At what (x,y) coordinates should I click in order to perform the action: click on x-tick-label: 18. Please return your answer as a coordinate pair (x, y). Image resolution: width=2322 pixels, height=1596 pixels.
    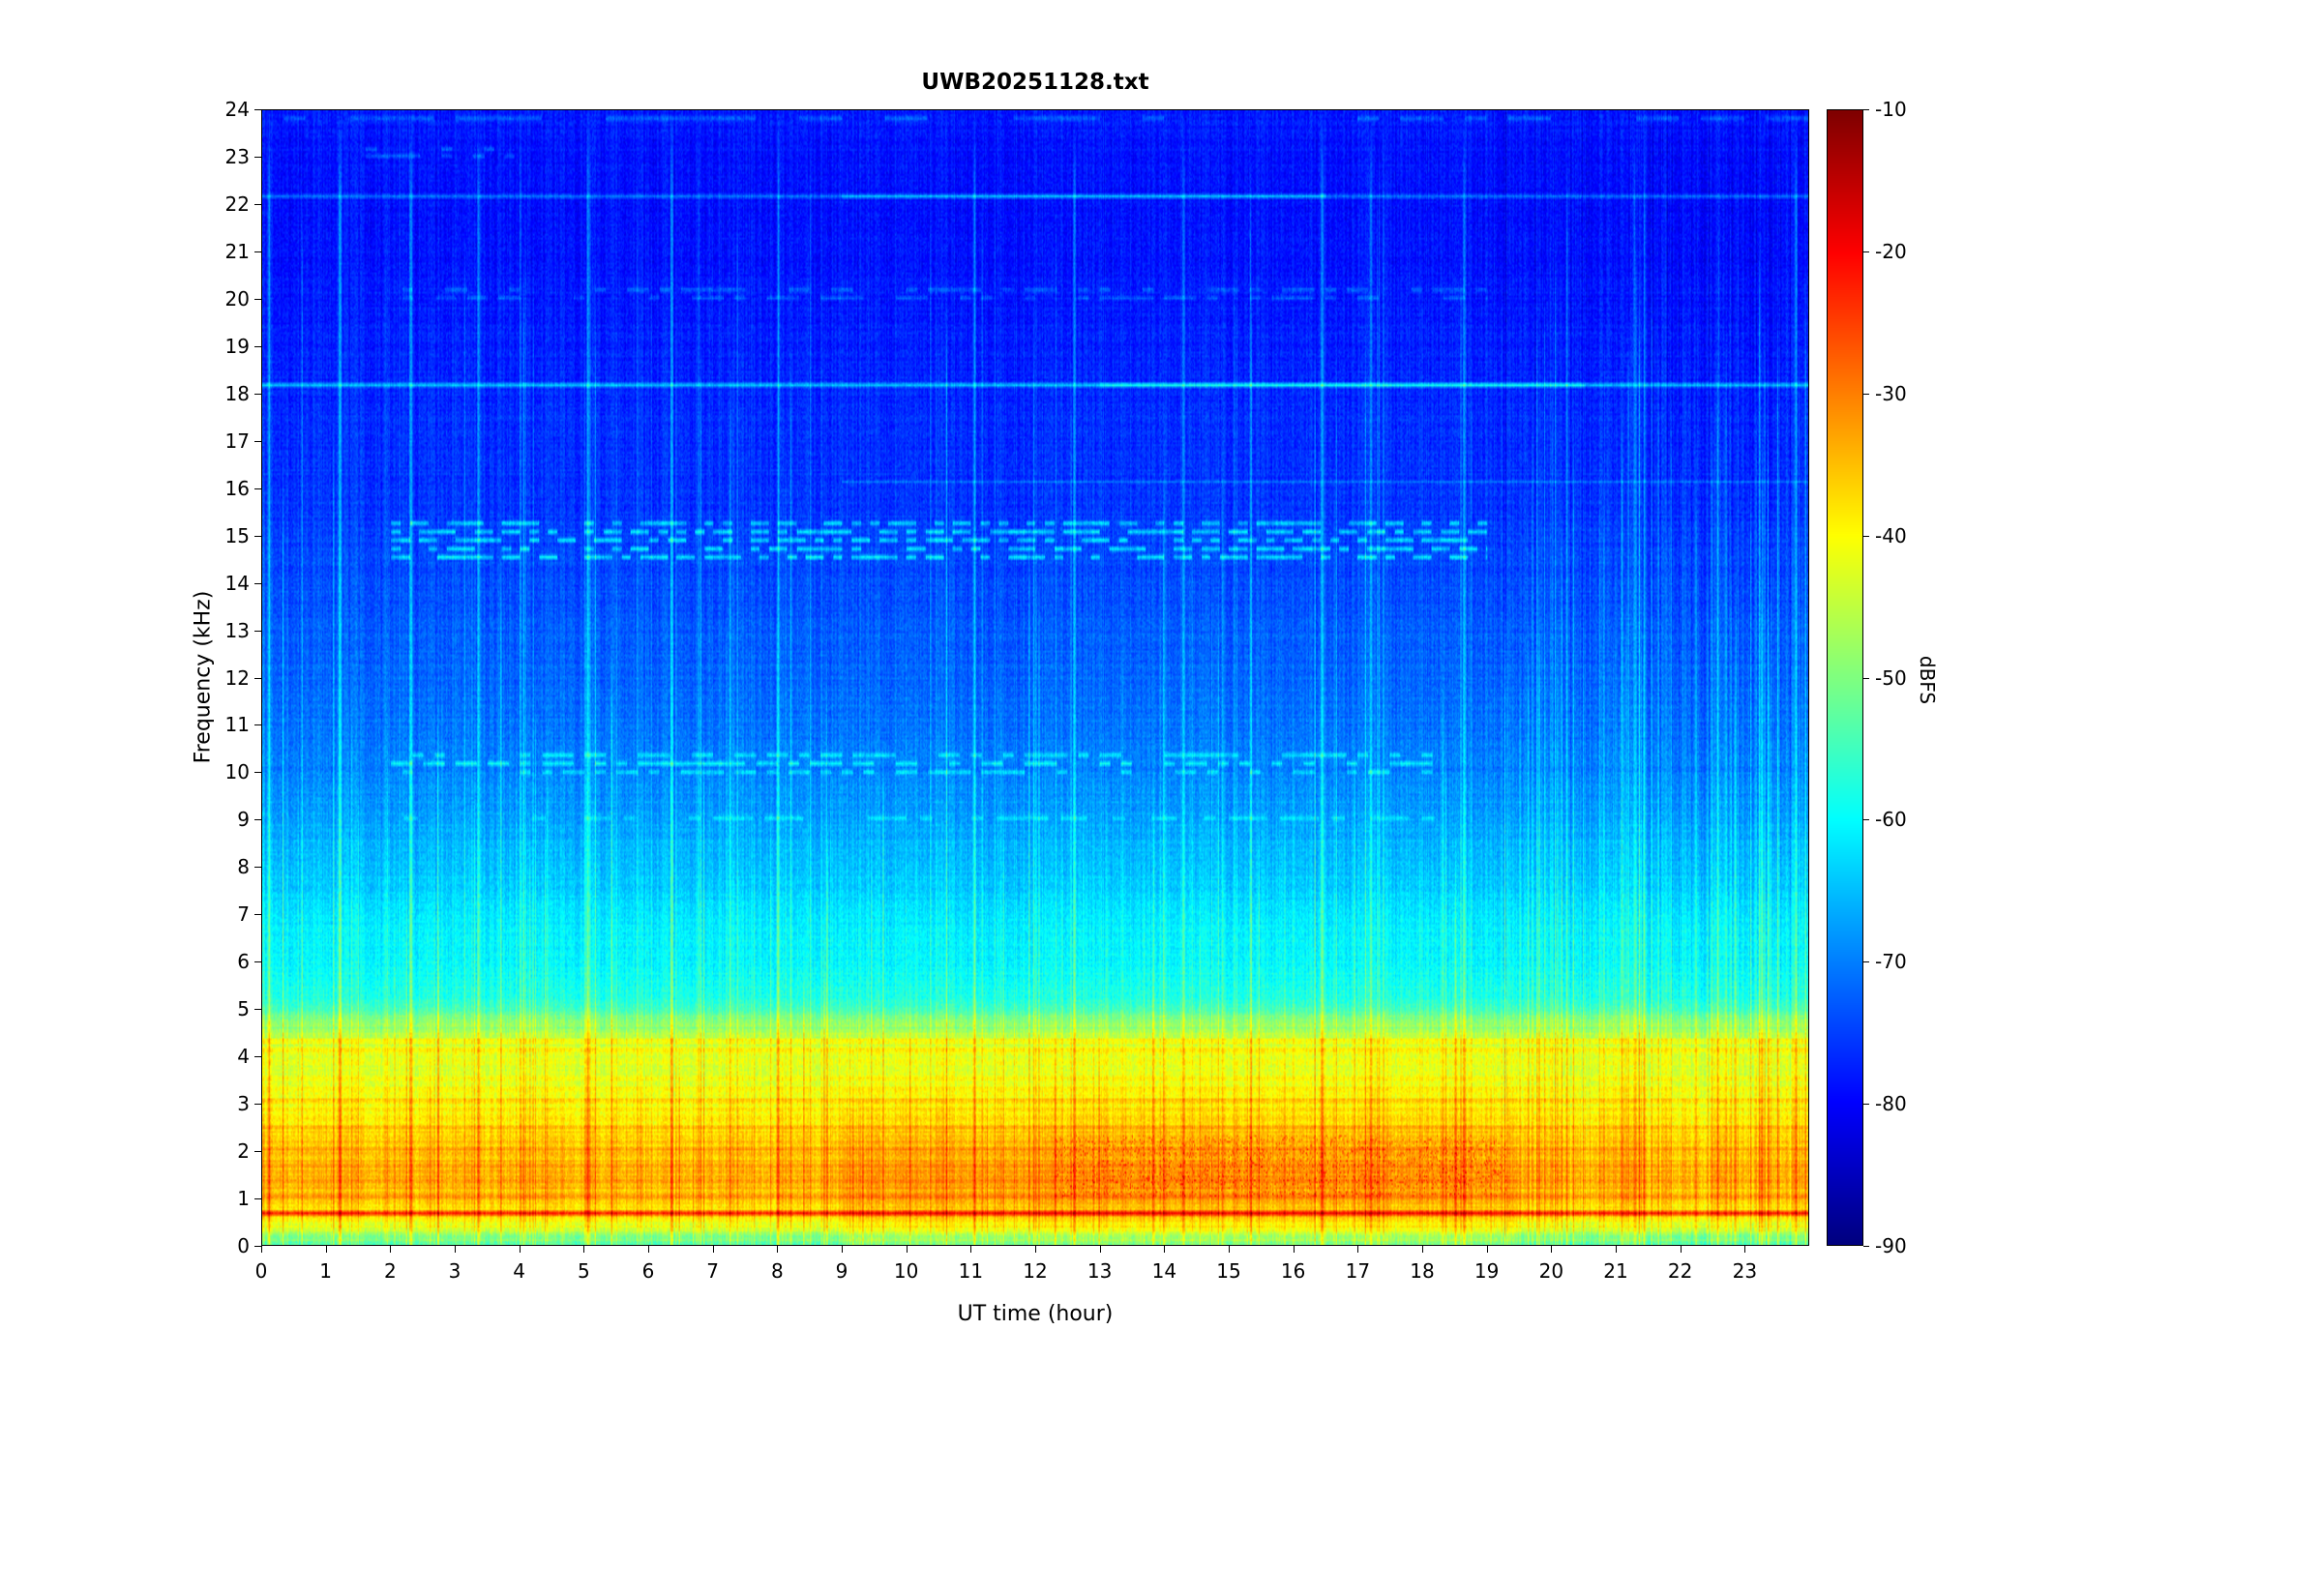
    Looking at the image, I should click on (1422, 1271).